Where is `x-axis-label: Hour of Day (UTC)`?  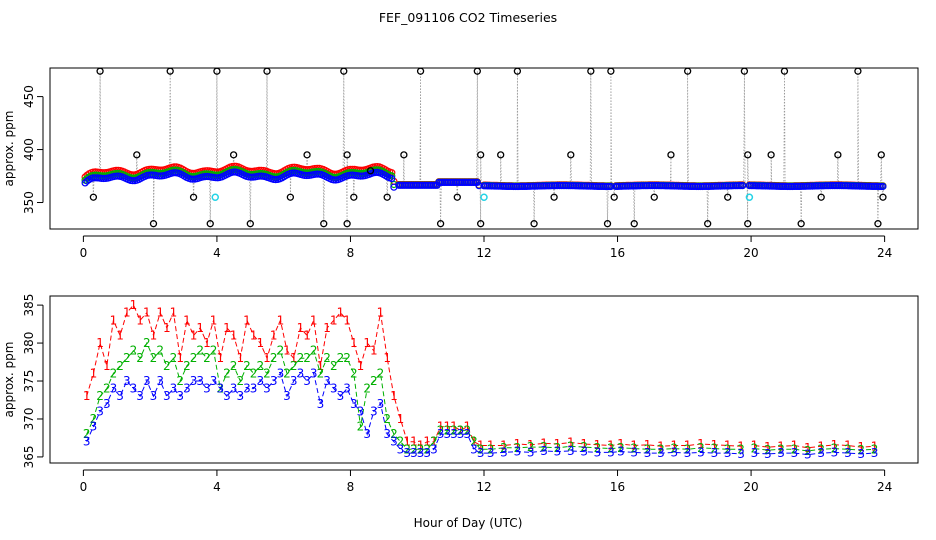
x-axis-label: Hour of Day (UTC) is located at coordinates (468, 523).